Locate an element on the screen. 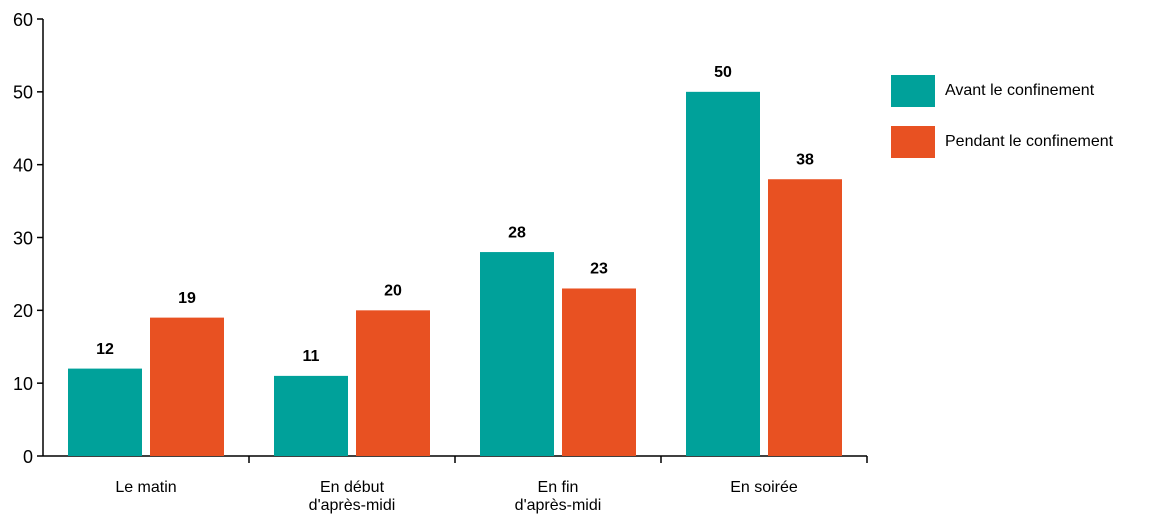 The image size is (1176, 518). y-tick-label: 0 is located at coordinates (28, 457).